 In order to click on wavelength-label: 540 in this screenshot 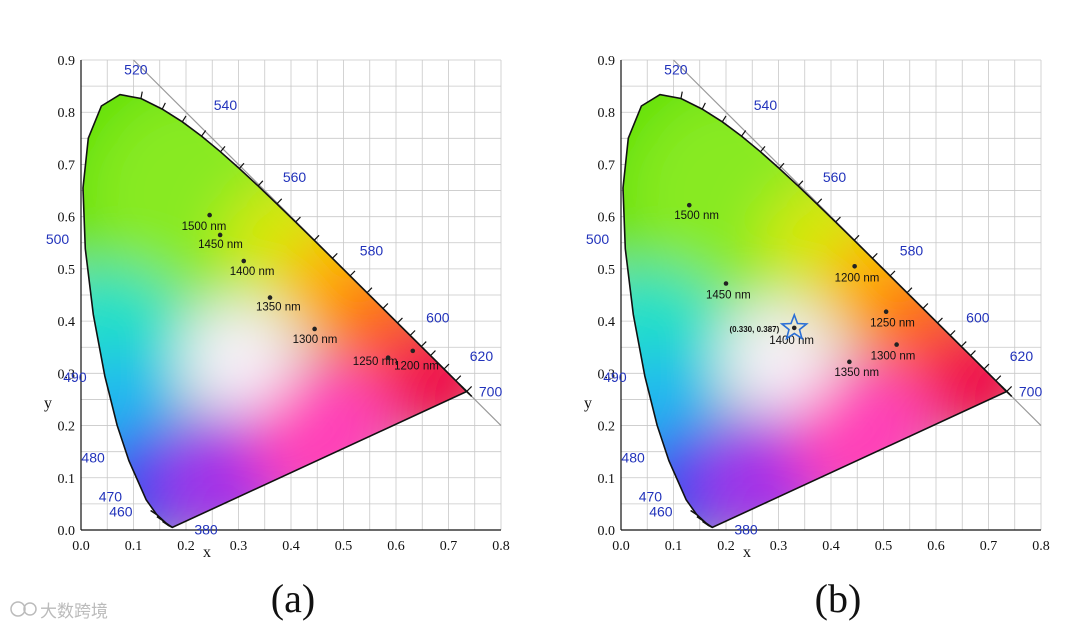, I will do `click(226, 105)`.